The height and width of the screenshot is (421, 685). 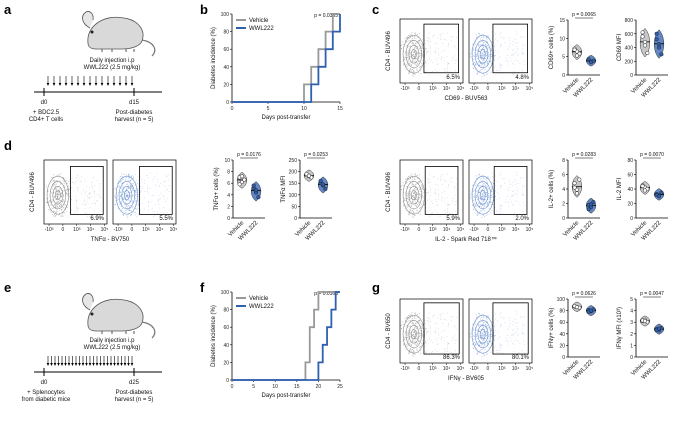 What do you see at coordinates (226, 33) in the screenshot?
I see `y-tick-label: 80` at bounding box center [226, 33].